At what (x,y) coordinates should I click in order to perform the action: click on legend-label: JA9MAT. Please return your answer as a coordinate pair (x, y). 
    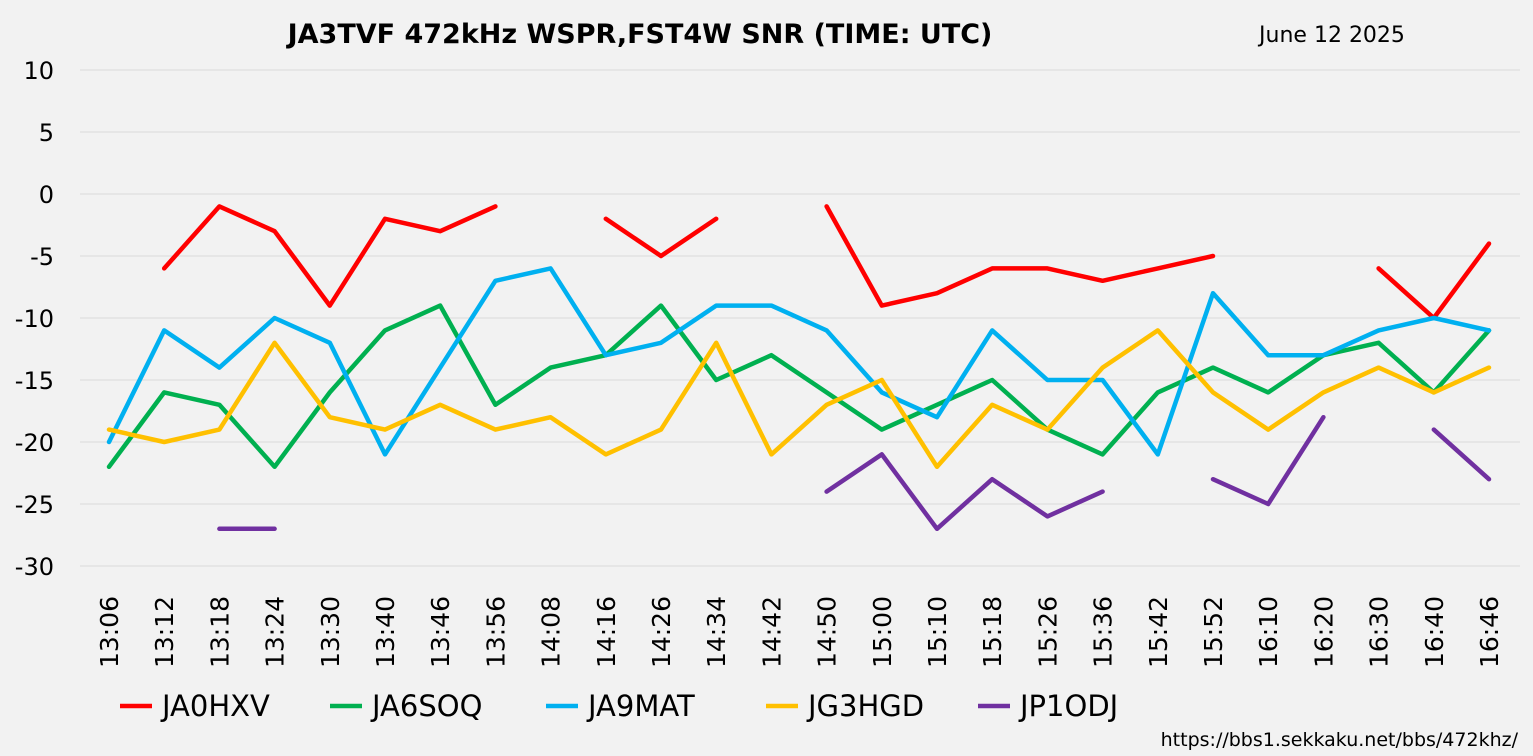
    Looking at the image, I should click on (640, 706).